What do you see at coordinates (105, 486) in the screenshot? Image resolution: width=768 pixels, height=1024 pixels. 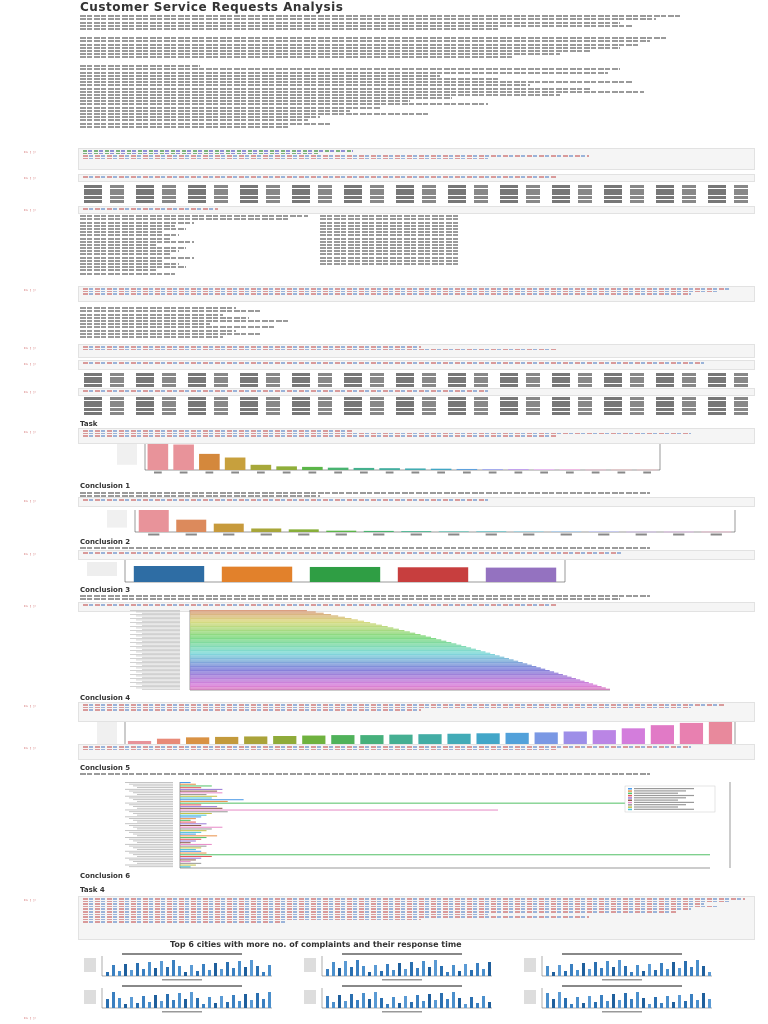 I see `section-heading: Conclusion 1` at bounding box center [105, 486].